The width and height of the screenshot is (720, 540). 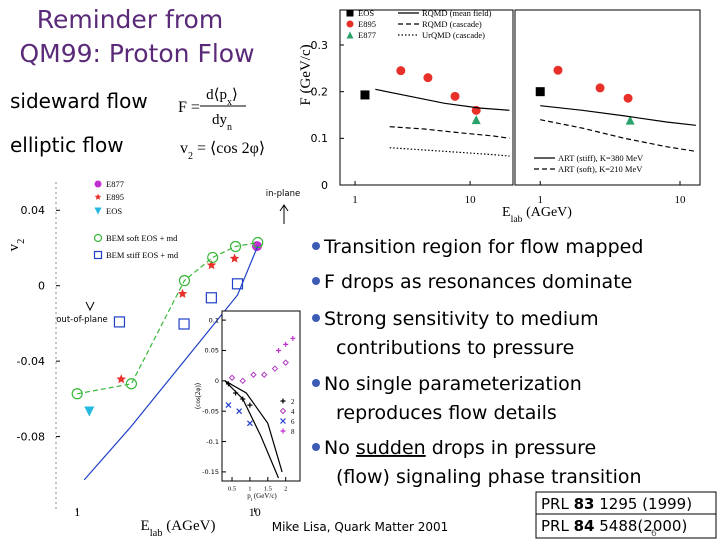 I want to click on y-axis-label: F (GeV/c), so click(x=306, y=74).